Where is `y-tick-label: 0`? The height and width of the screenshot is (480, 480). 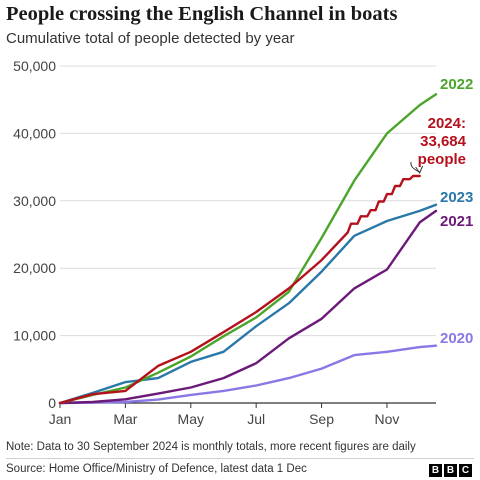 y-tick-label: 0 is located at coordinates (52, 403).